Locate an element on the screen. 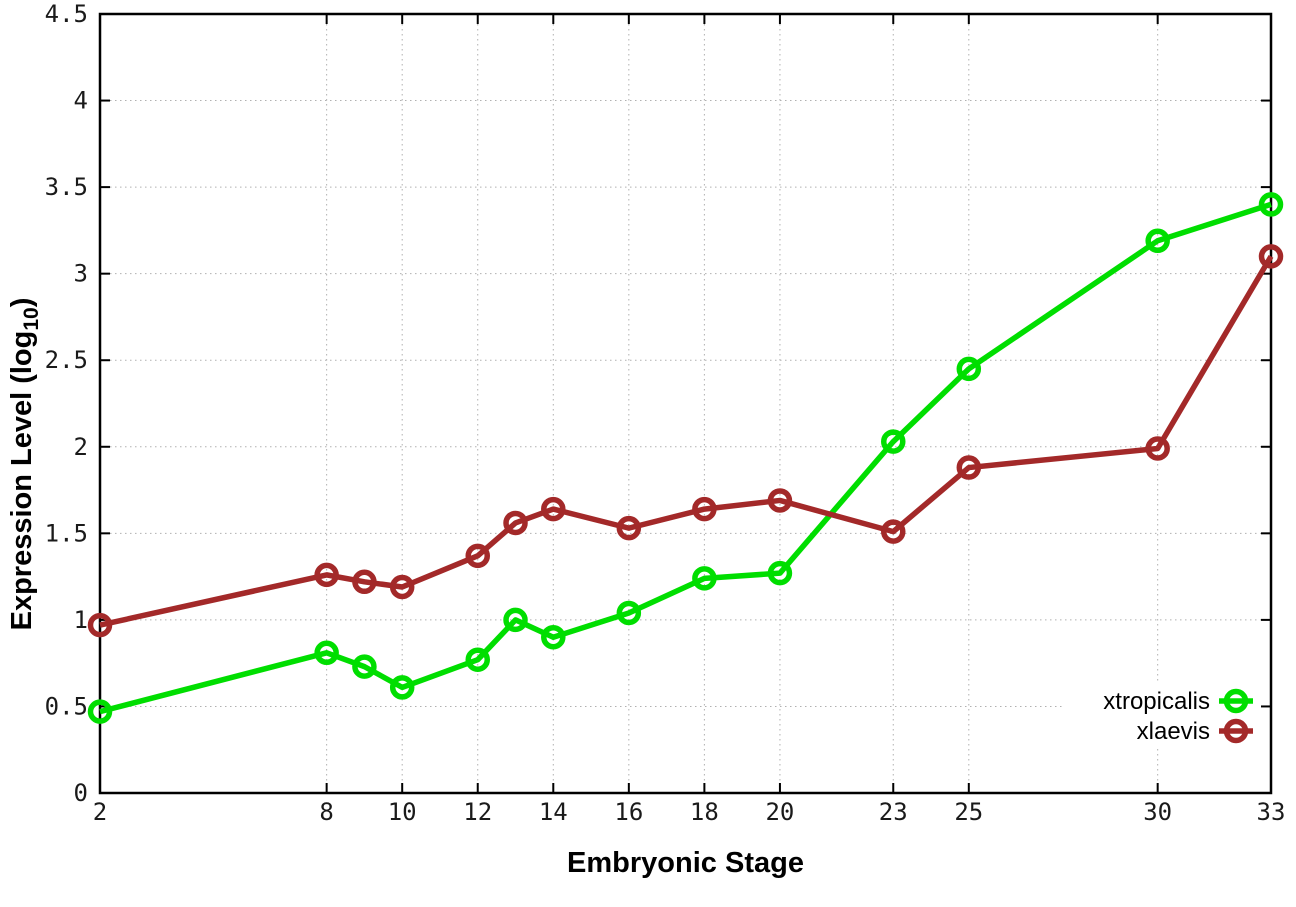 The width and height of the screenshot is (1296, 907). y-tick-label: 2 is located at coordinates (81, 447).